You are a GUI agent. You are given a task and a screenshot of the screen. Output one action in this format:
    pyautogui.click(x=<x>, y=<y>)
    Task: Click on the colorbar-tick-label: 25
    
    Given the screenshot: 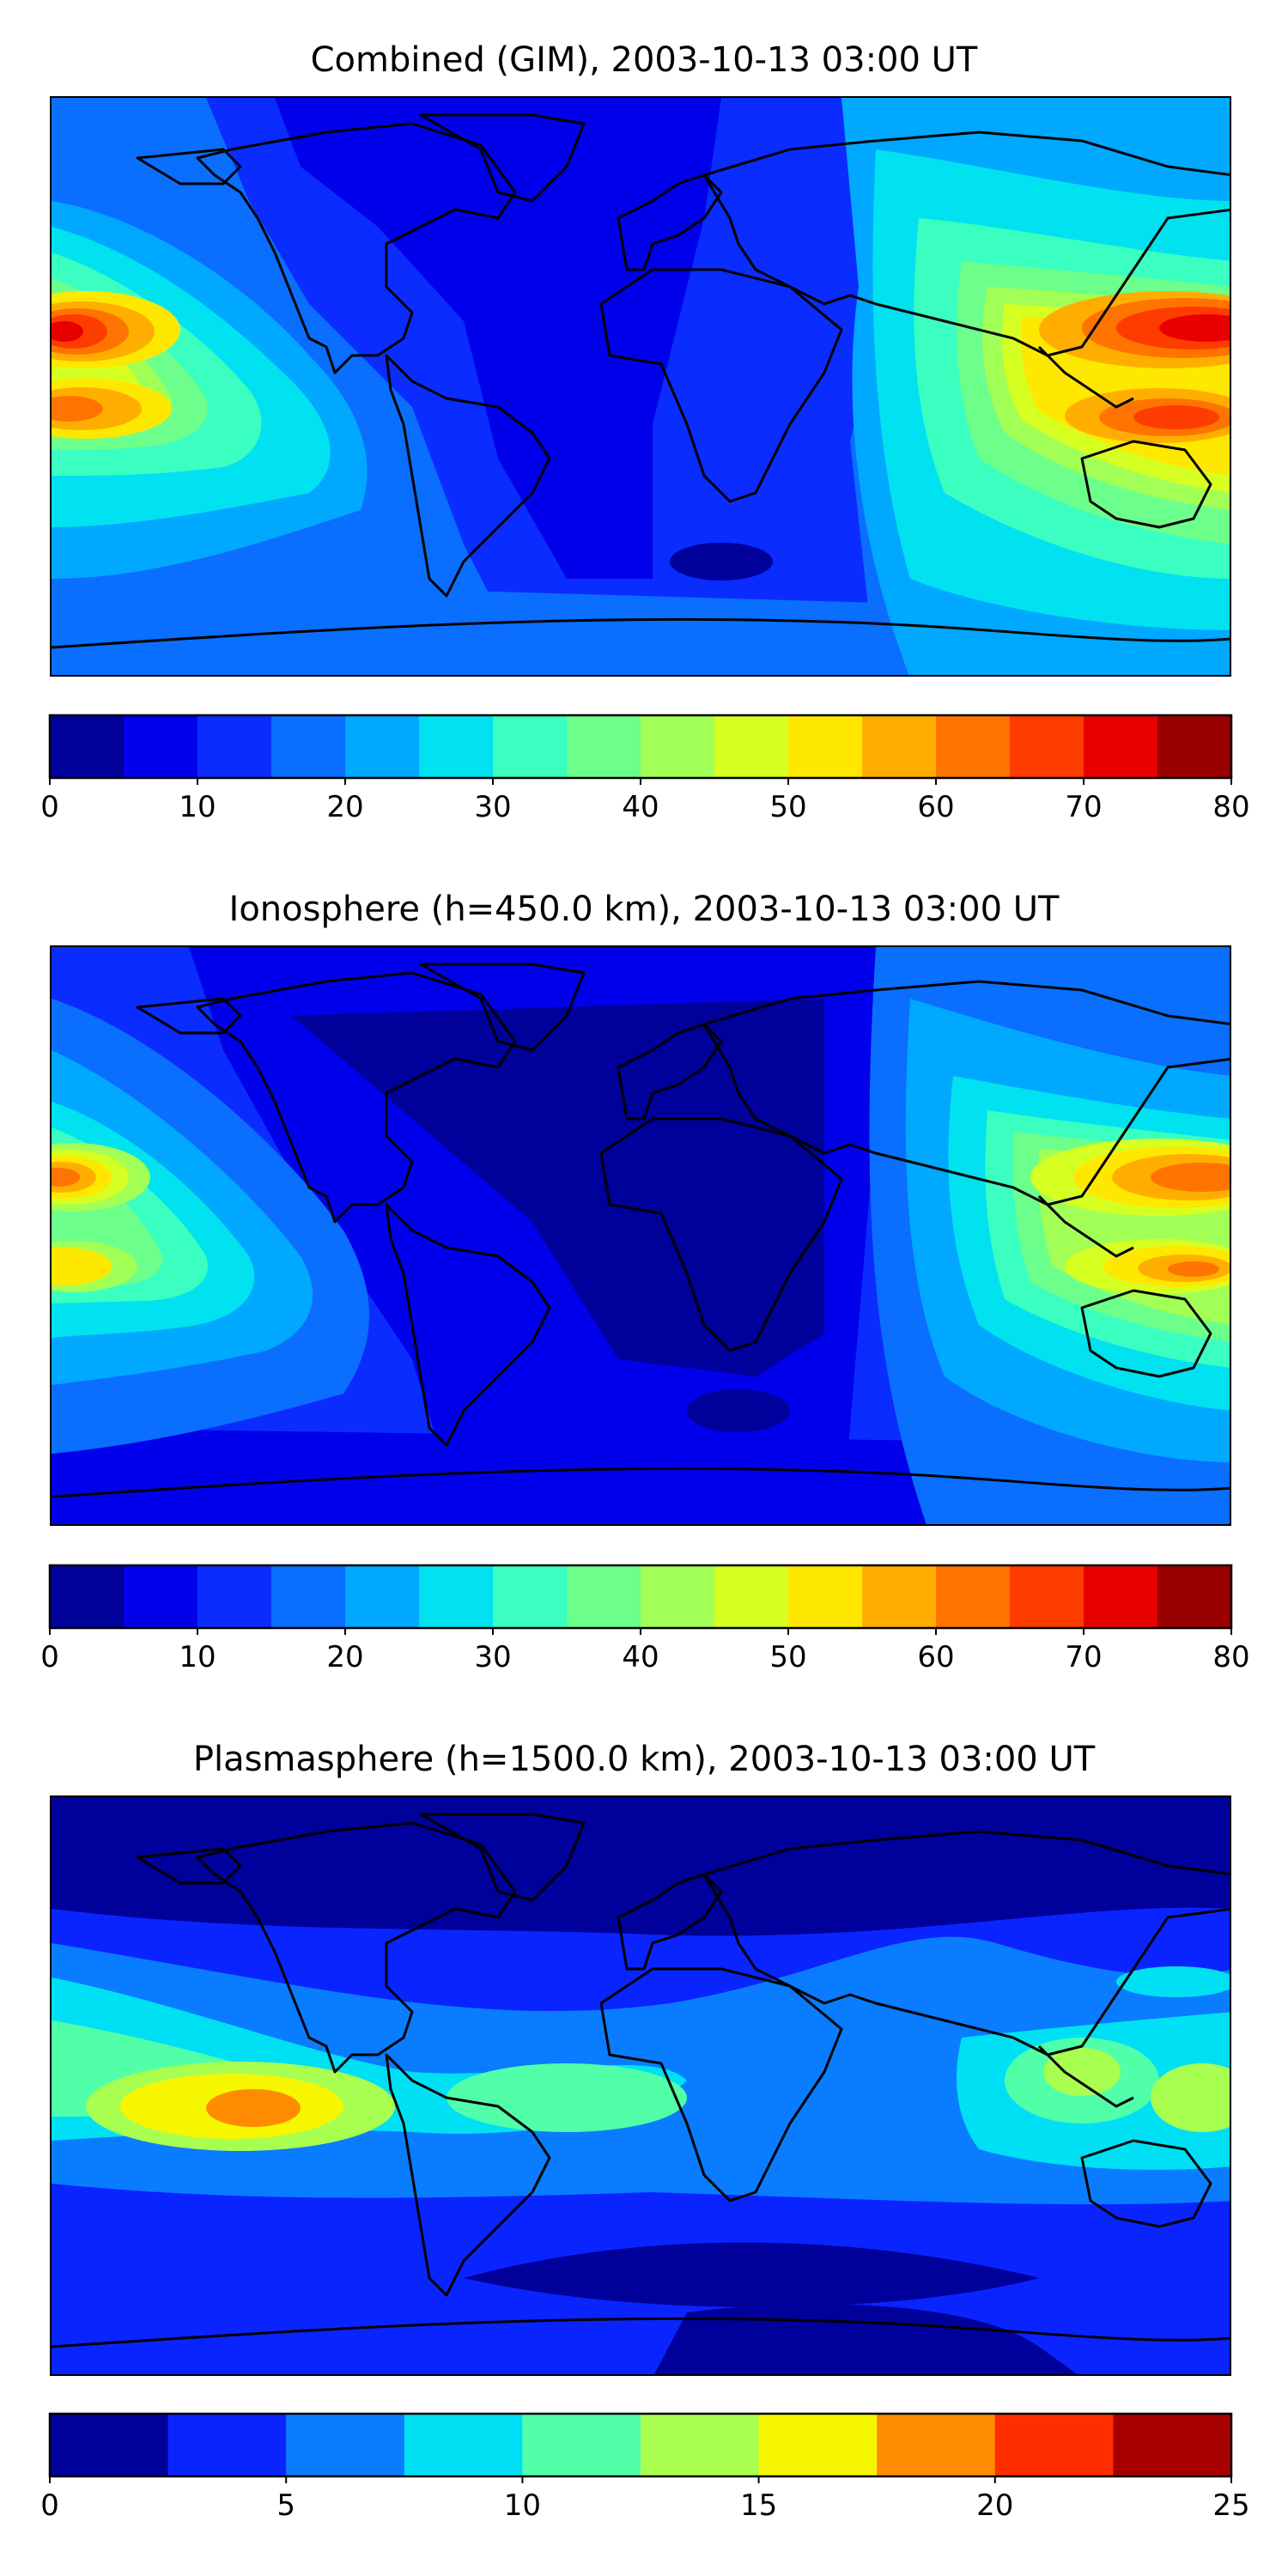 What is the action you would take?
    pyautogui.click(x=1230, y=2506)
    